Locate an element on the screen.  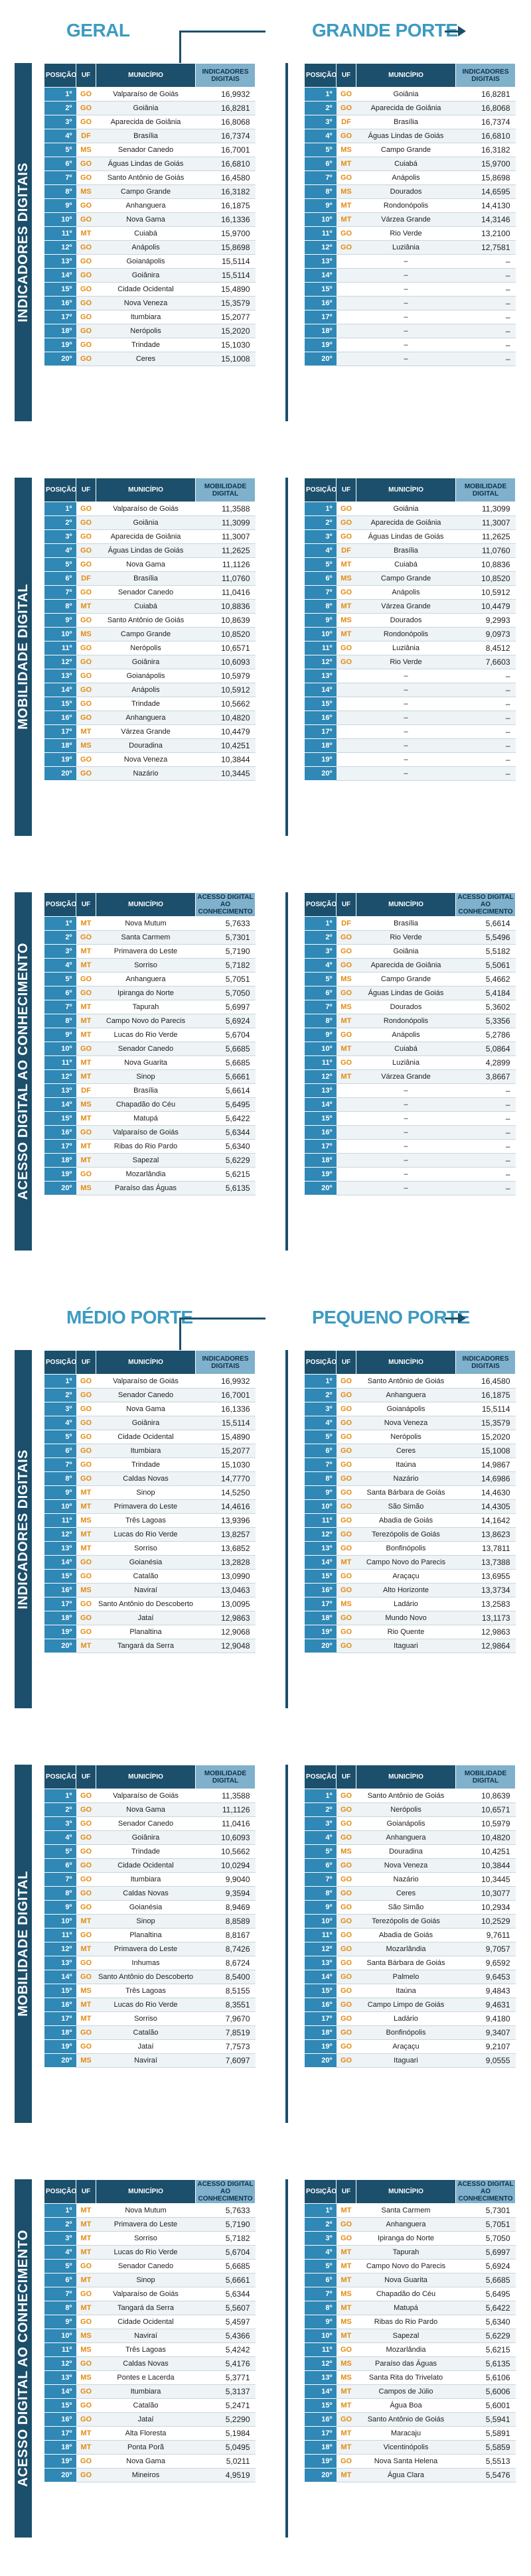
row-value: 10,8520 is located at coordinates (225, 634).